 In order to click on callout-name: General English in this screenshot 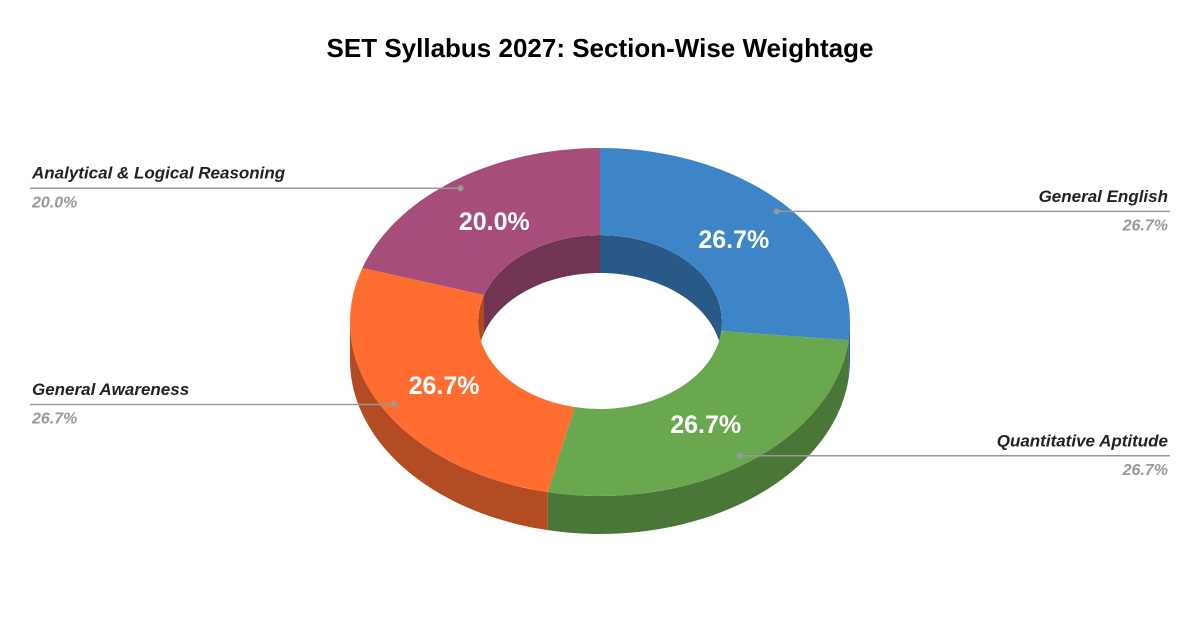, I will do `click(1103, 196)`.